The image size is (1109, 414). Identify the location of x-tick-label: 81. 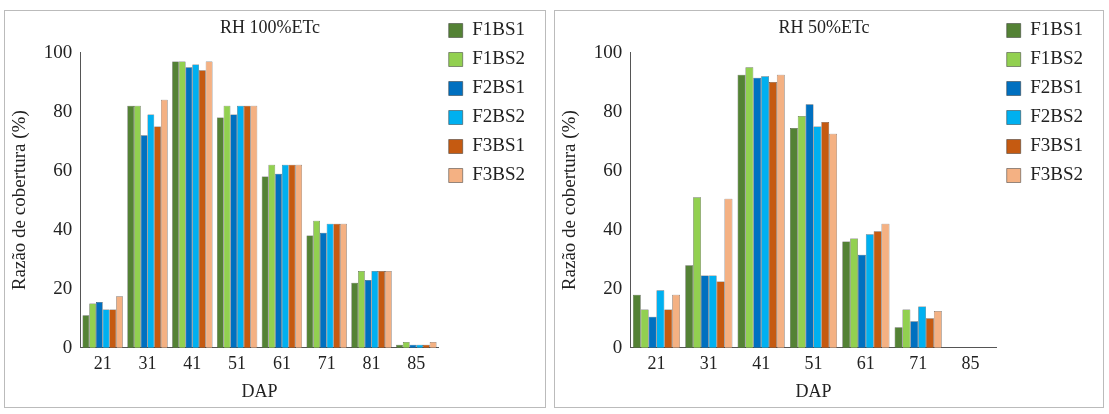
(371, 363).